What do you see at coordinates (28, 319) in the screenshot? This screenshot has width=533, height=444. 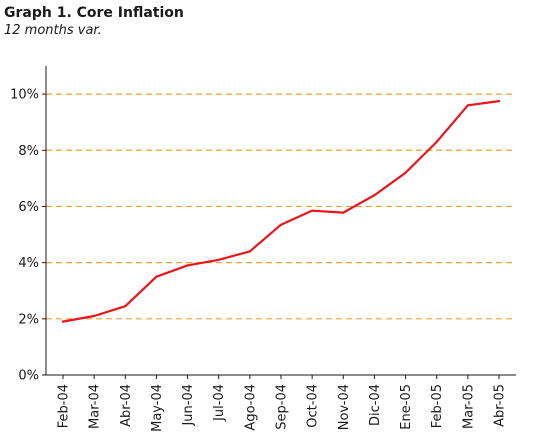 I see `y-tick-label-1: 2%` at bounding box center [28, 319].